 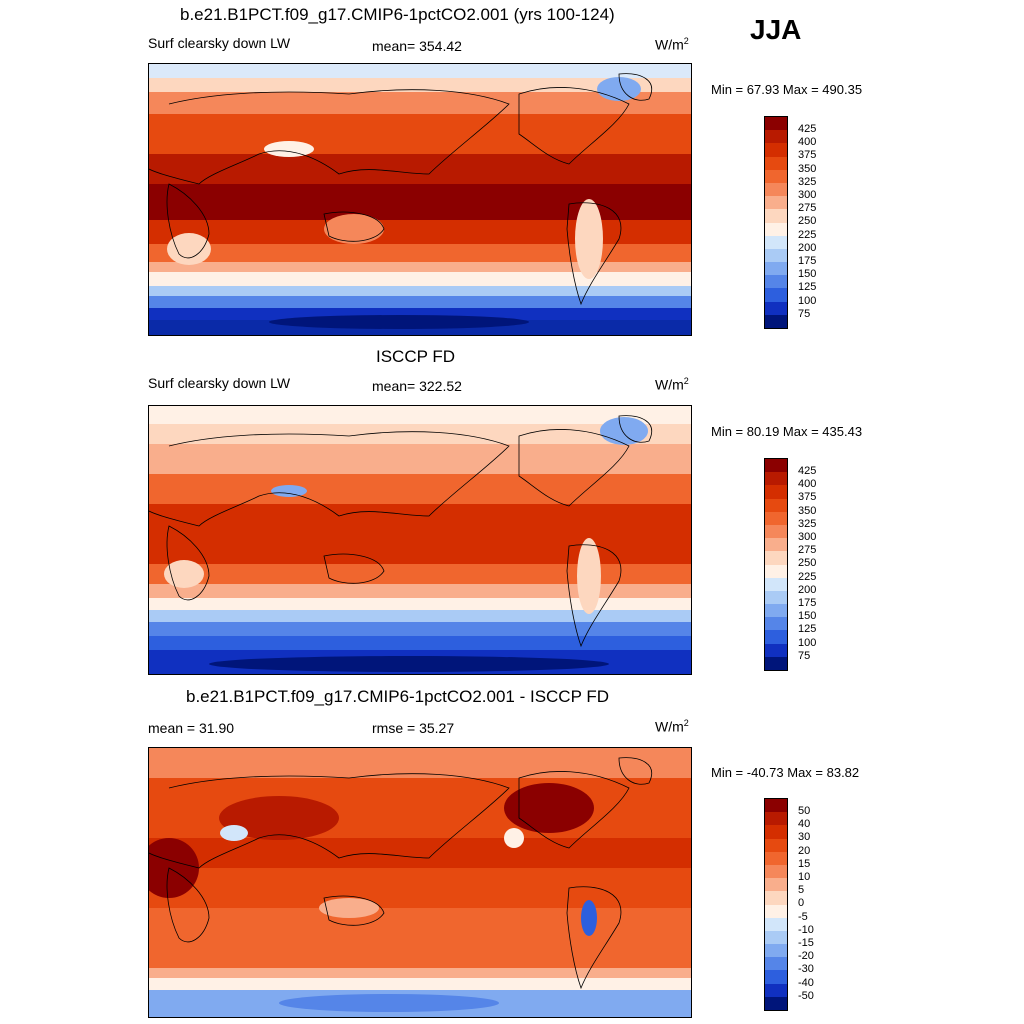 What do you see at coordinates (420, 199) in the screenshot?
I see `panel1-map-field` at bounding box center [420, 199].